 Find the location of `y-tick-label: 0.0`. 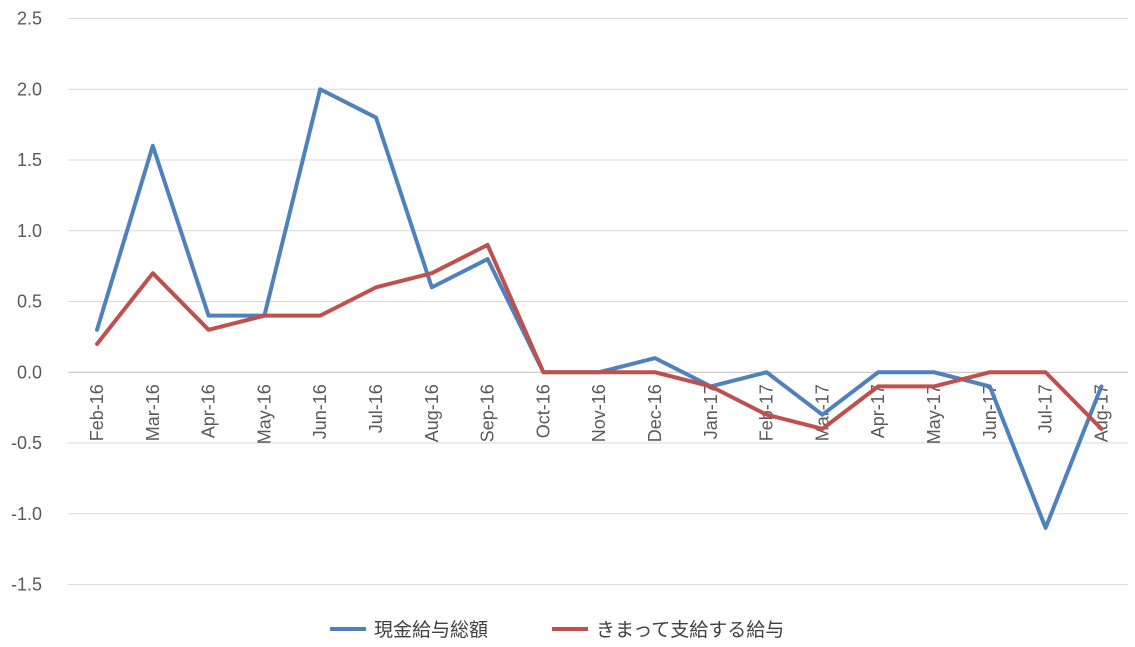

y-tick-label: 0.0 is located at coordinates (29, 372).